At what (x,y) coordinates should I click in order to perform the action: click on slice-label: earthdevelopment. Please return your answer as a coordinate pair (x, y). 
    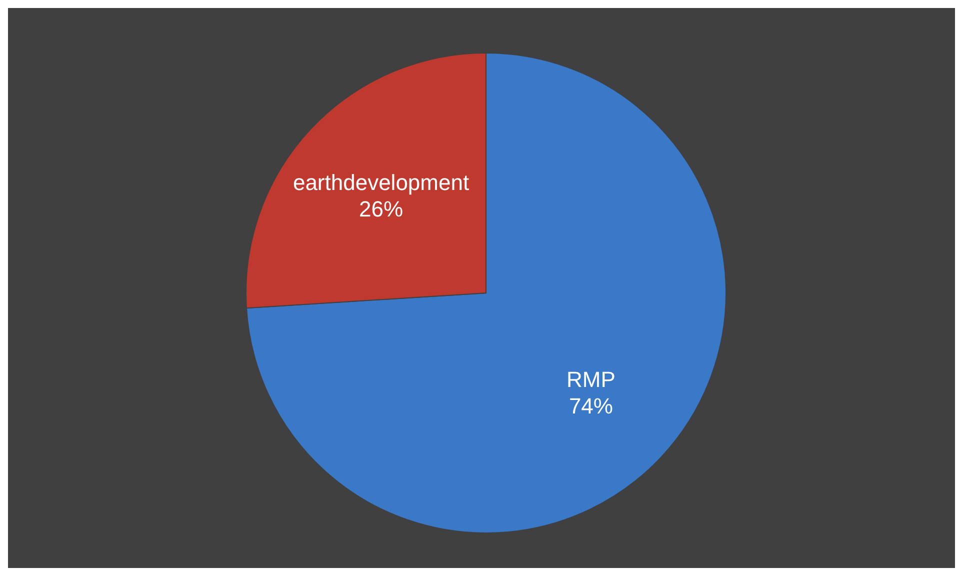
    Looking at the image, I should click on (381, 183).